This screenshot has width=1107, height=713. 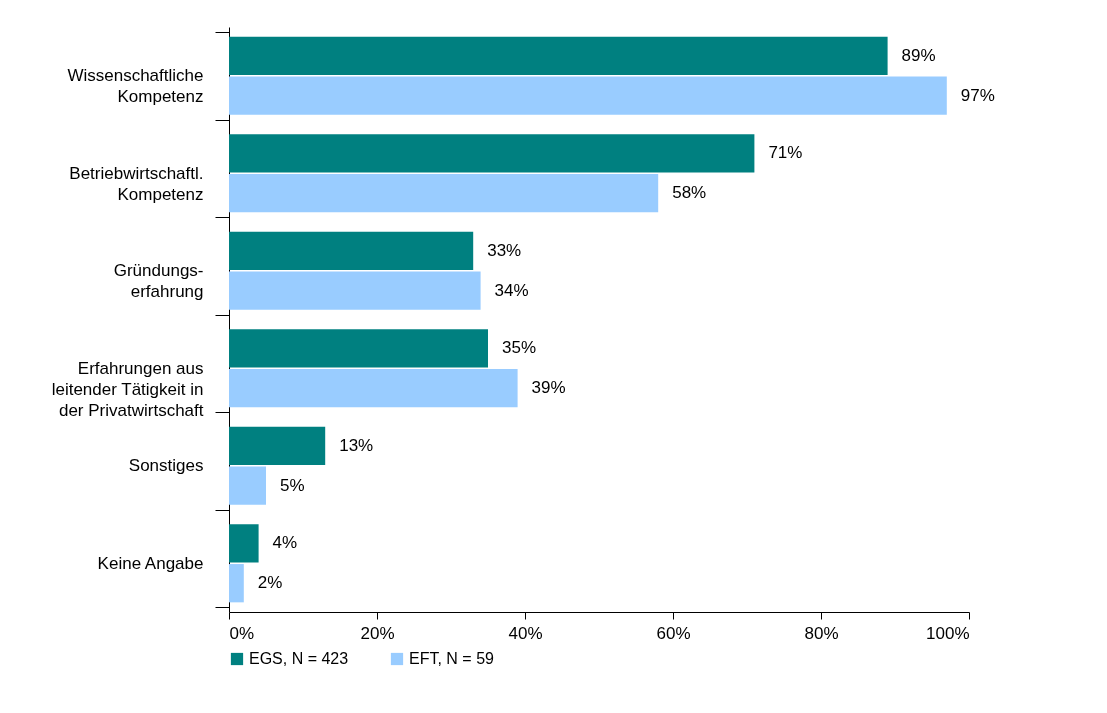 What do you see at coordinates (511, 290) in the screenshot?
I see `data-label: 34%` at bounding box center [511, 290].